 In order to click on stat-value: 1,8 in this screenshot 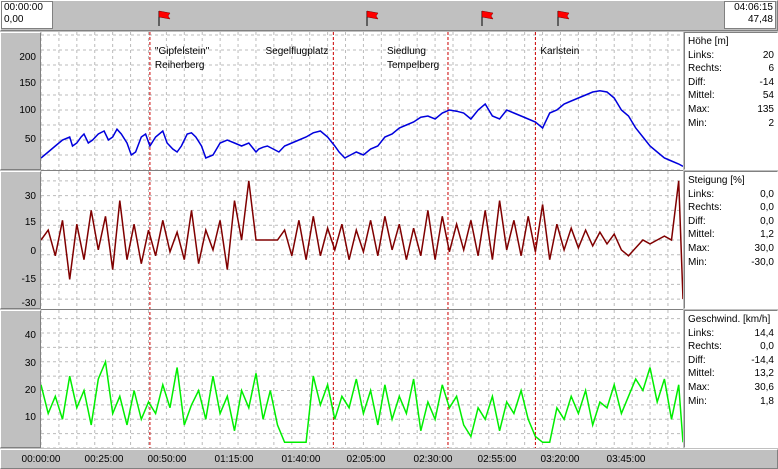, I will do `click(767, 401)`.